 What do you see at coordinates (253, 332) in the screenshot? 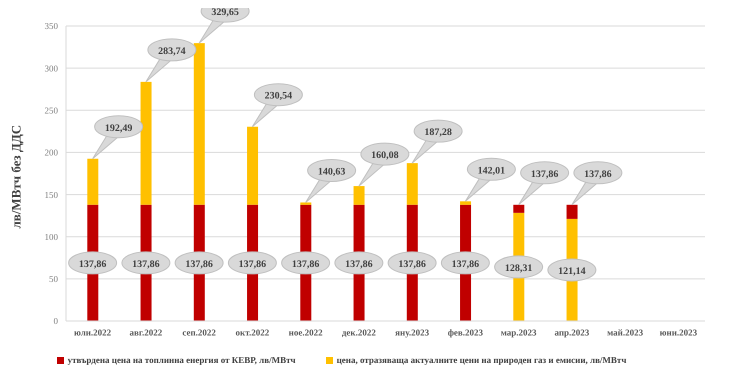
I see `x-tick-label: окт.2022` at bounding box center [253, 332].